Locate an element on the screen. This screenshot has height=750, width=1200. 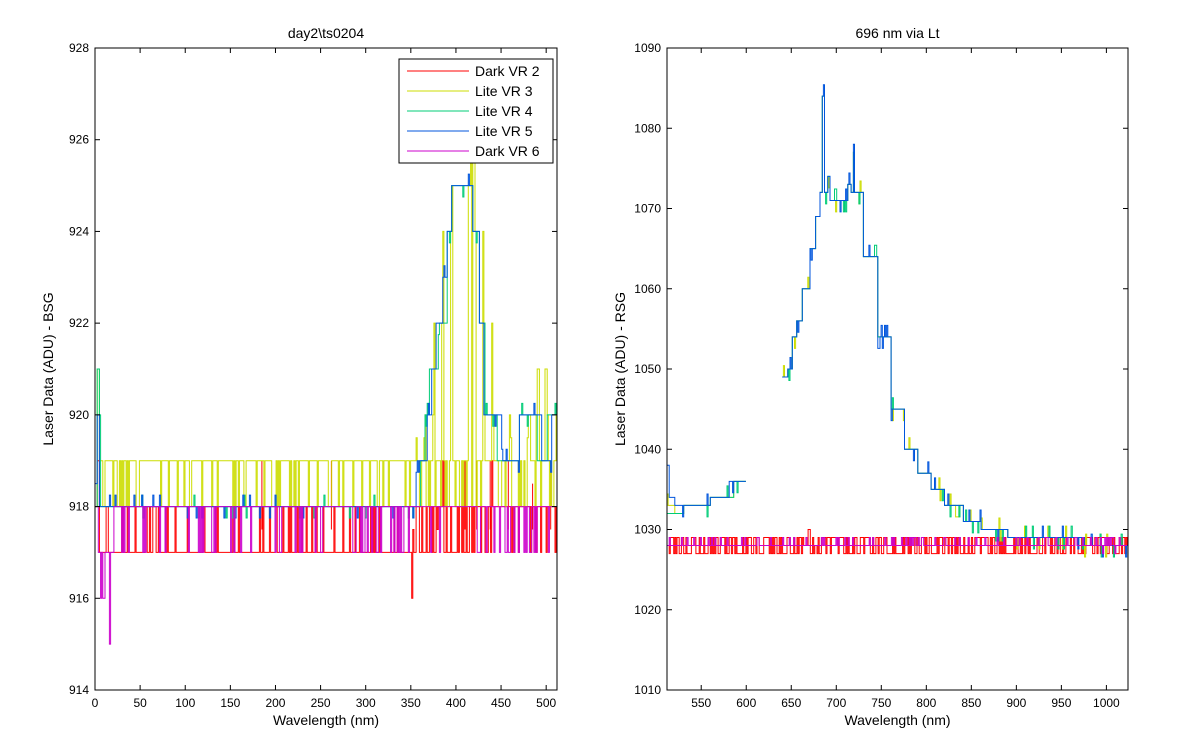
right-chart-ytick-label-5: 1060 is located at coordinates (647, 289).